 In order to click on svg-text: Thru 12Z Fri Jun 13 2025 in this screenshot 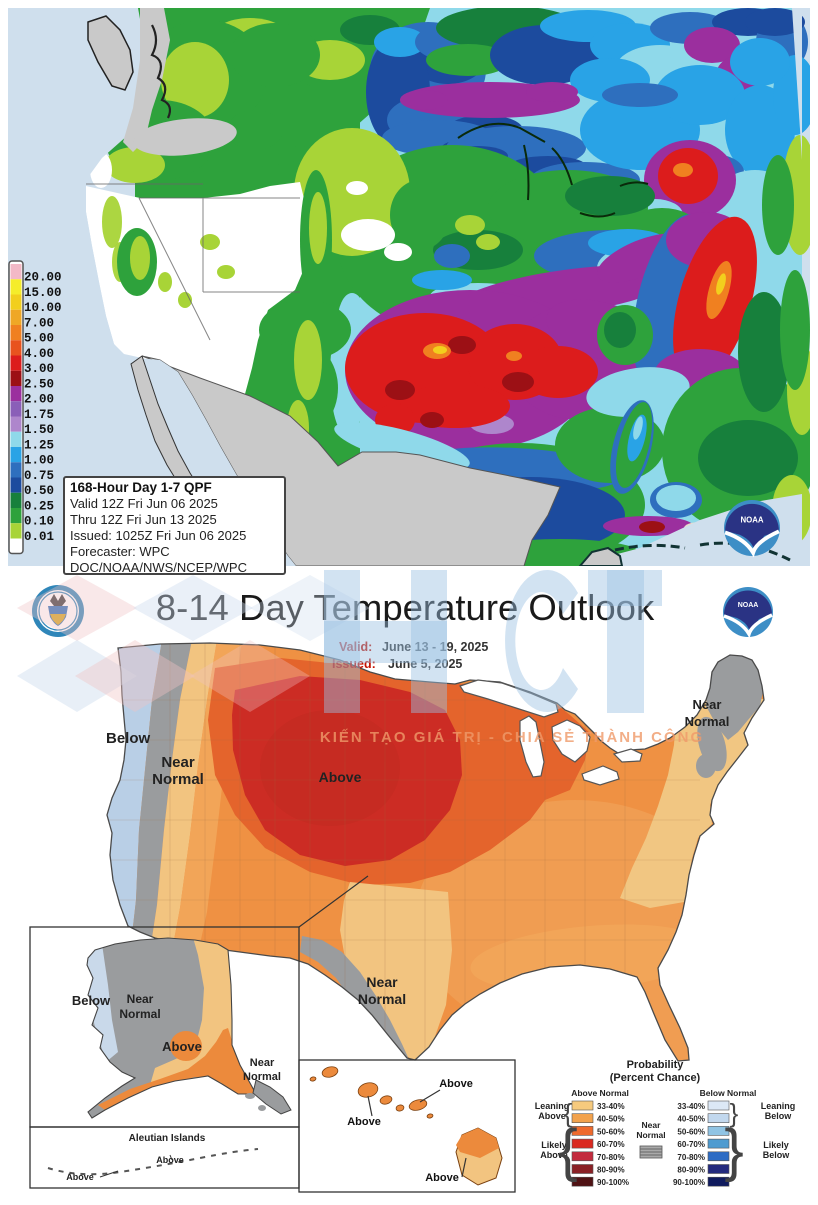, I will do `click(143, 519)`.